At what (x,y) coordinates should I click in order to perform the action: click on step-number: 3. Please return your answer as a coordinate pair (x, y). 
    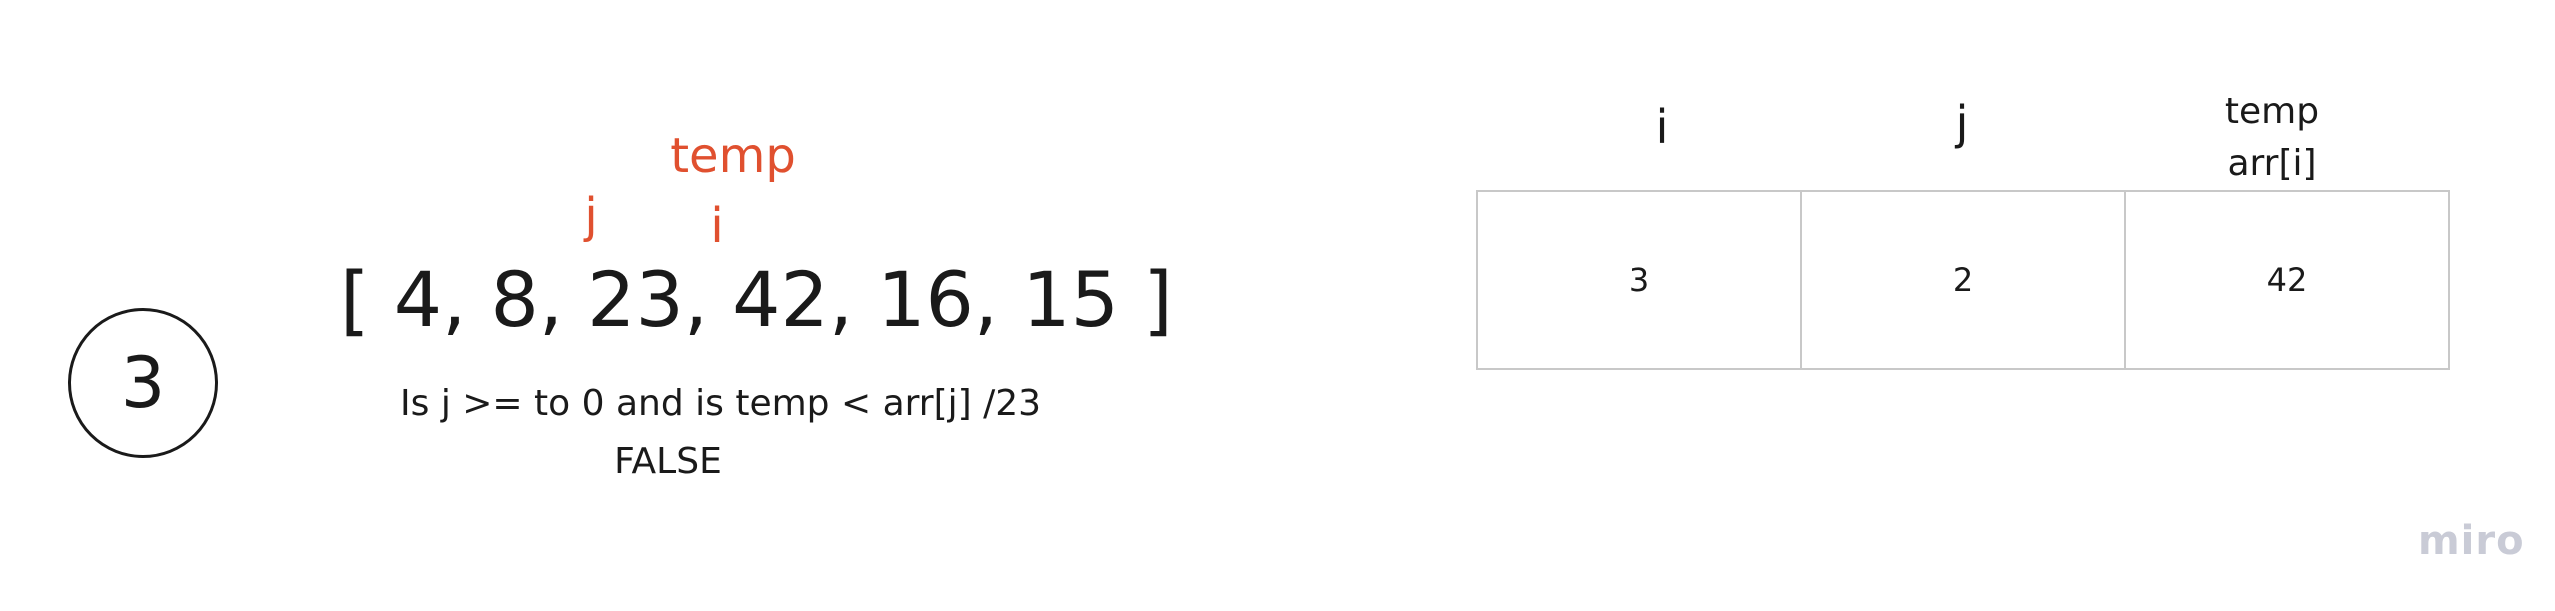
    Looking at the image, I should click on (143, 383).